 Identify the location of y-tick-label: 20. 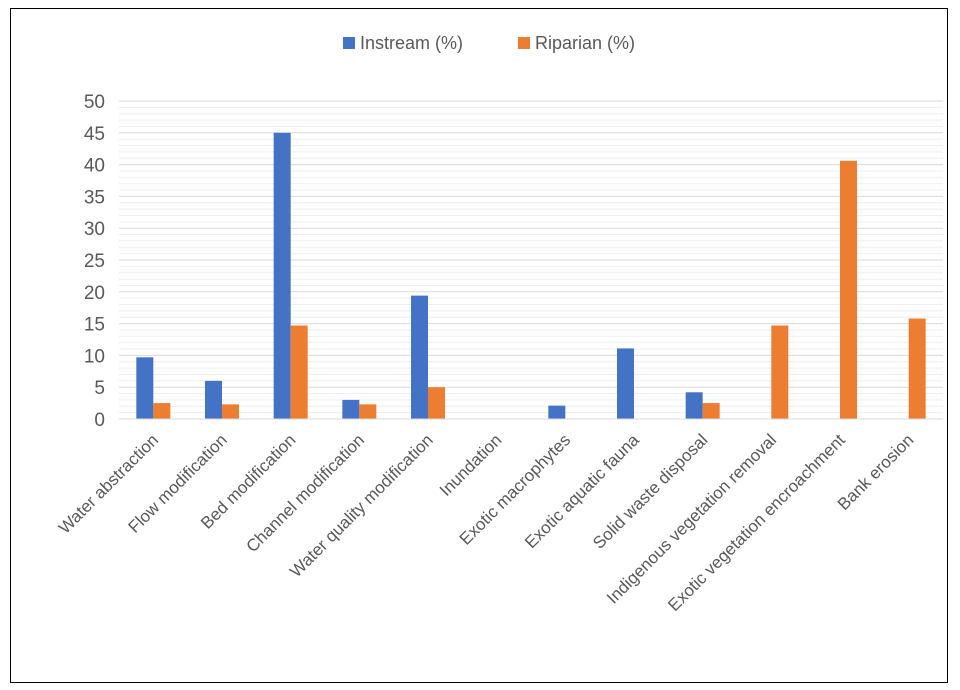
(94, 293).